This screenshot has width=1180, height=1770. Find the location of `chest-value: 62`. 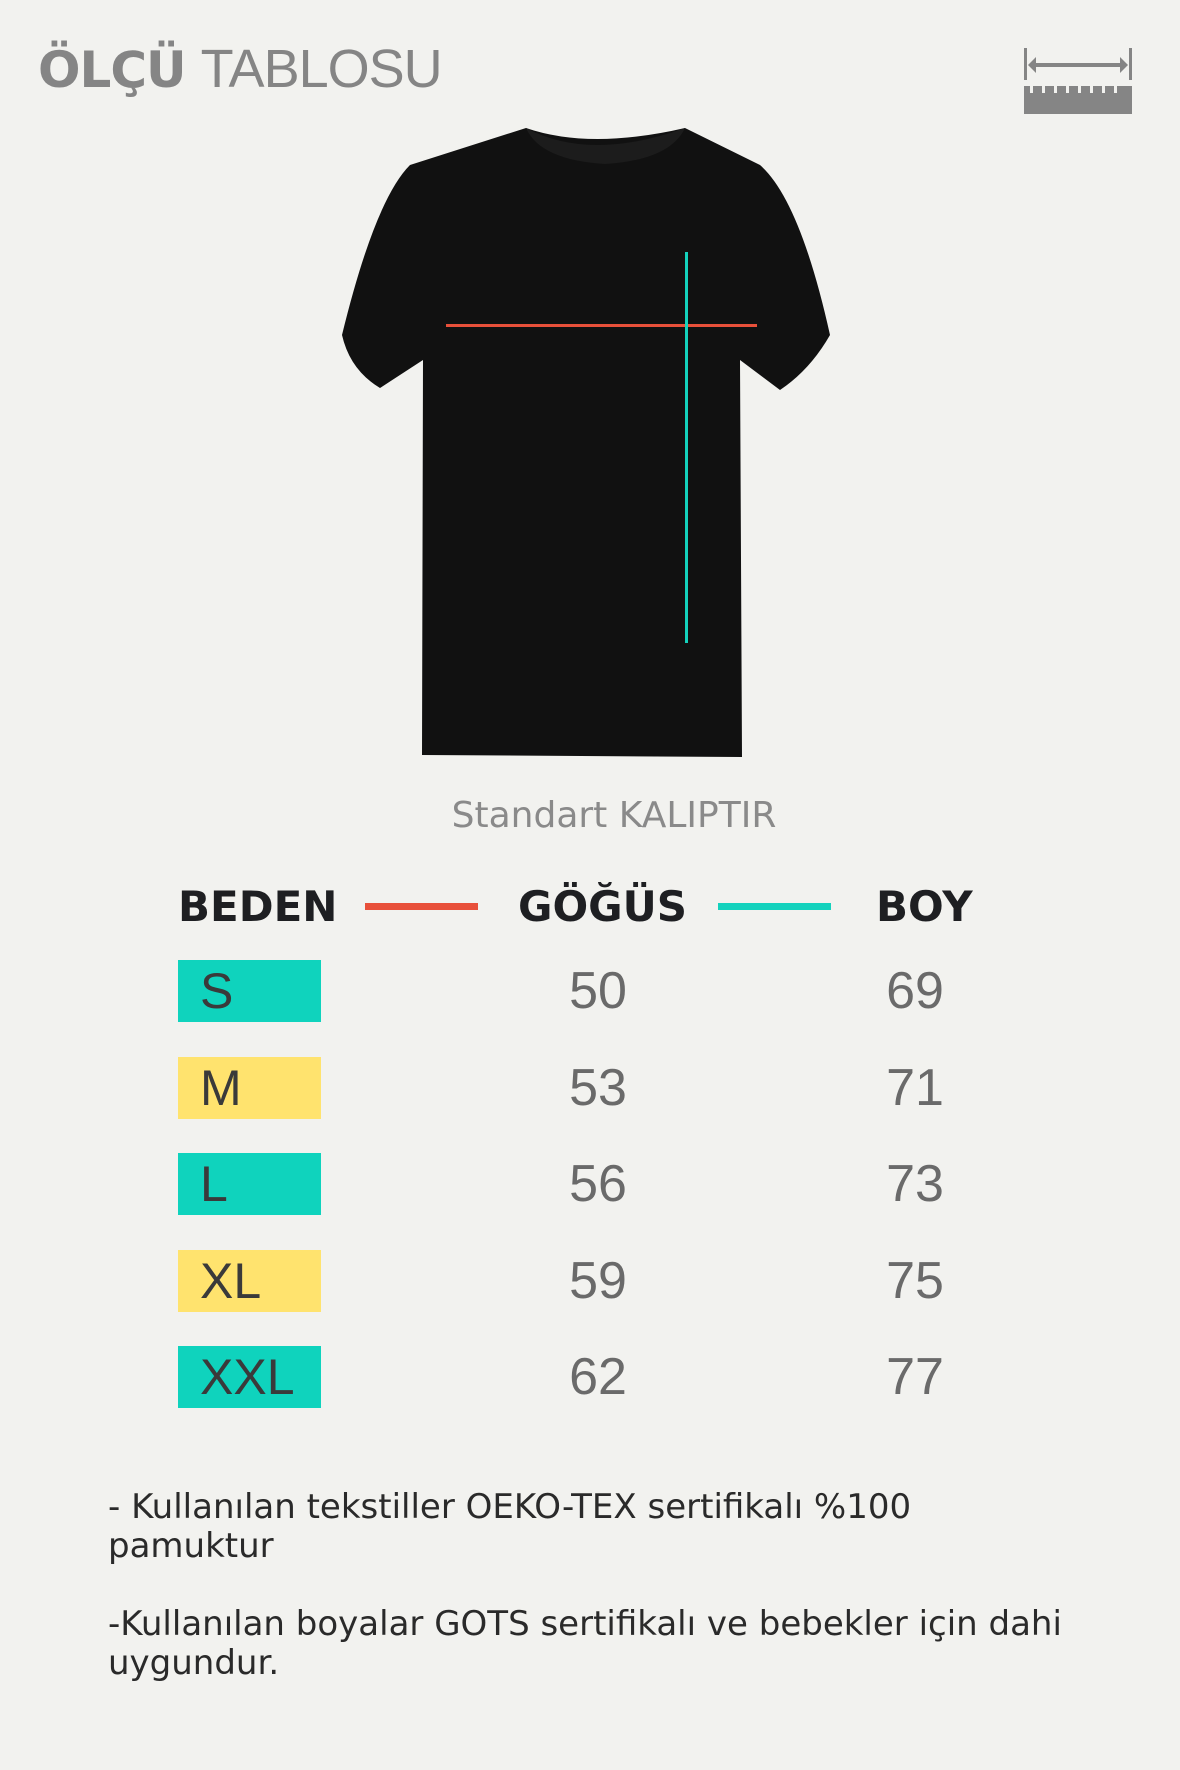

chest-value: 62 is located at coordinates (598, 1377).